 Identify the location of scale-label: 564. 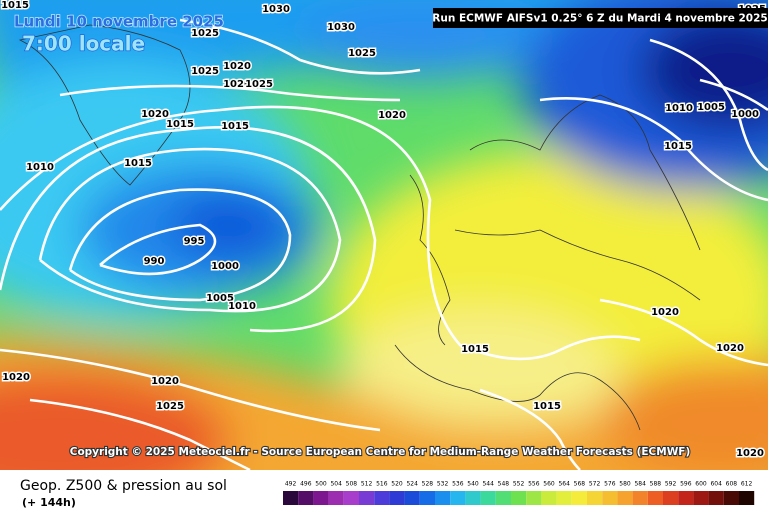
(564, 484).